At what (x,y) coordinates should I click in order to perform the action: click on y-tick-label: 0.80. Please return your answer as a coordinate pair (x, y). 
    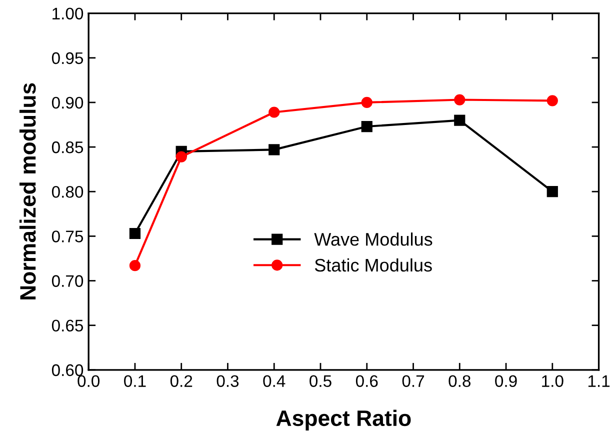
    Looking at the image, I should click on (68, 192).